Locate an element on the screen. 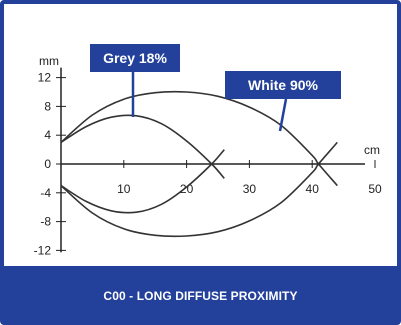 The width and height of the screenshot is (401, 325). curve-grey-18-upper is located at coordinates (142, 146).